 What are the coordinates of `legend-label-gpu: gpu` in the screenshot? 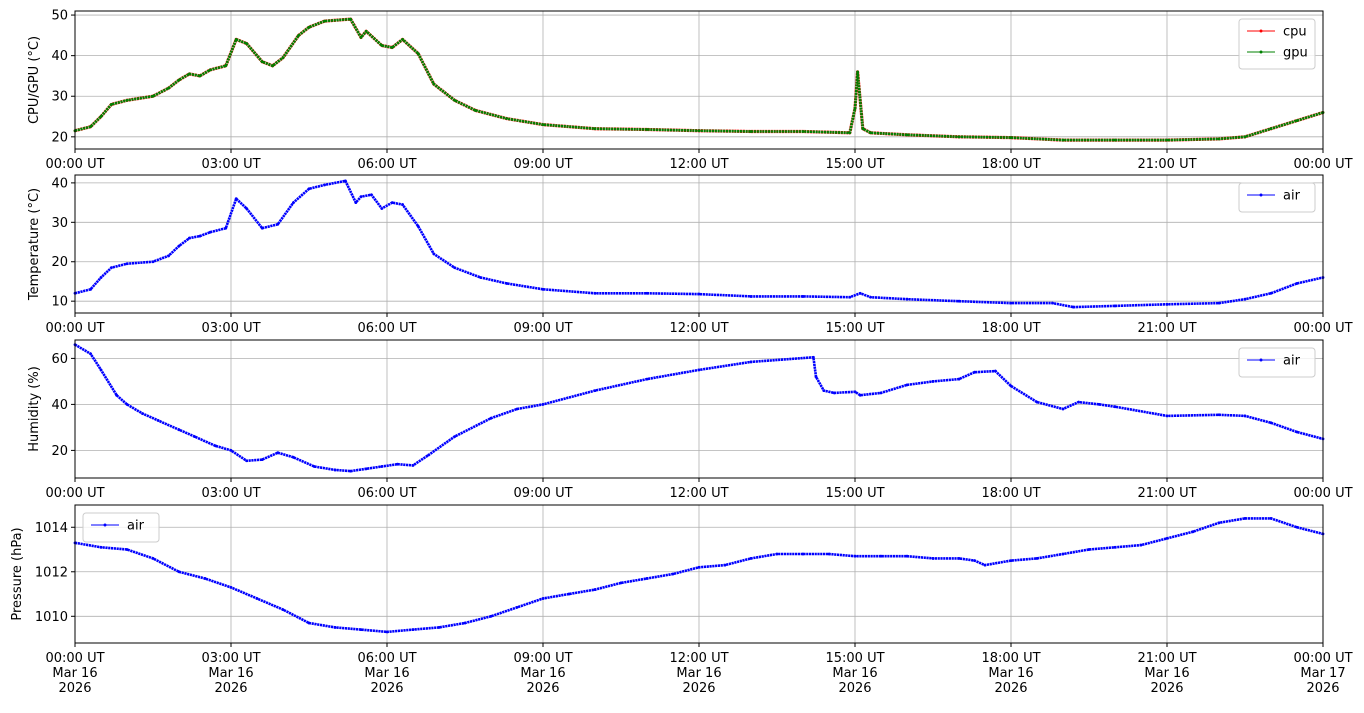 It's located at (1295, 53).